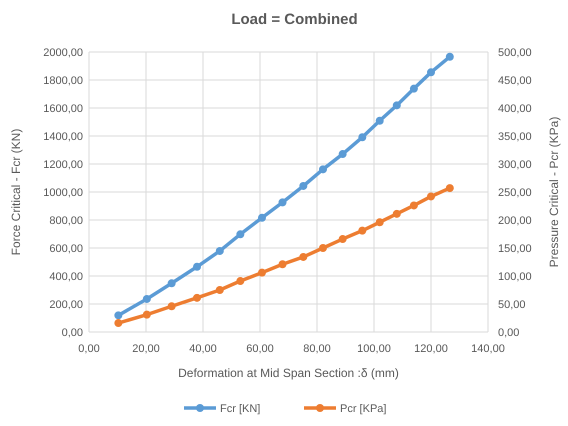  What do you see at coordinates (240, 409) in the screenshot?
I see `legend-label: Fcr [KN]` at bounding box center [240, 409].